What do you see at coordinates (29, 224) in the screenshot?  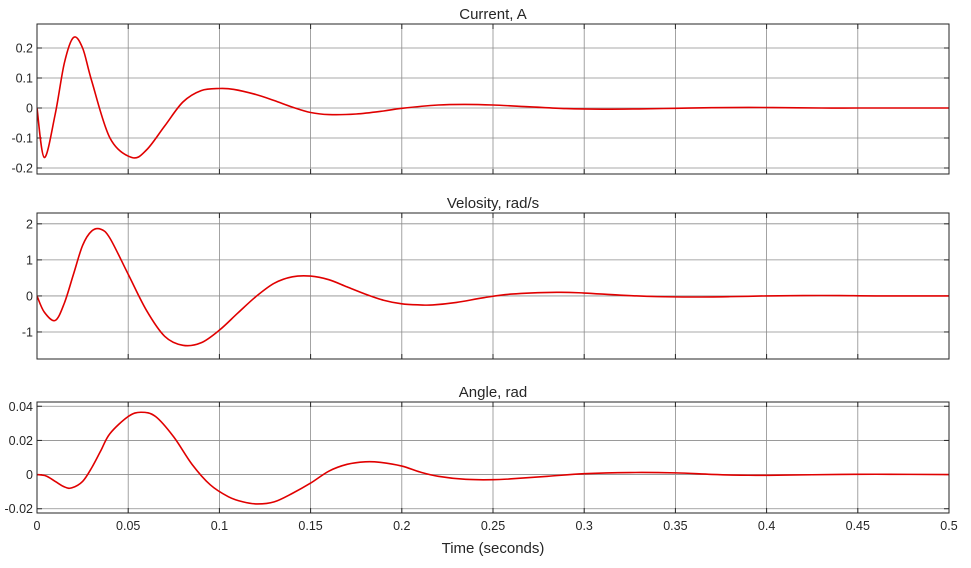 I see `y-tick-label: 2` at bounding box center [29, 224].